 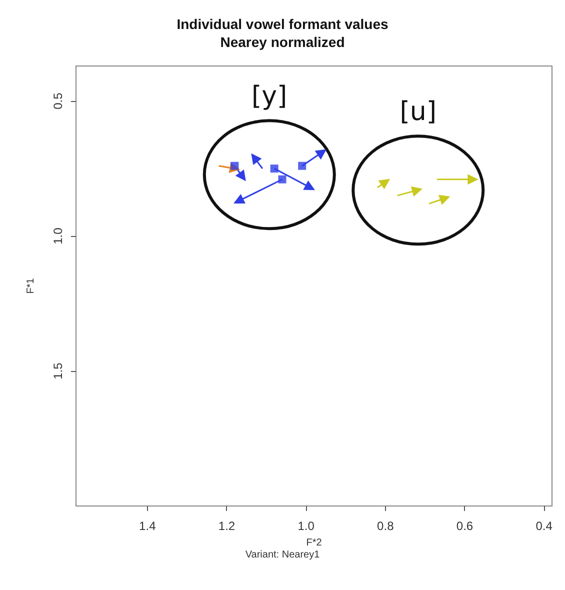 I want to click on x-tick-label: 1.0, so click(x=306, y=526).